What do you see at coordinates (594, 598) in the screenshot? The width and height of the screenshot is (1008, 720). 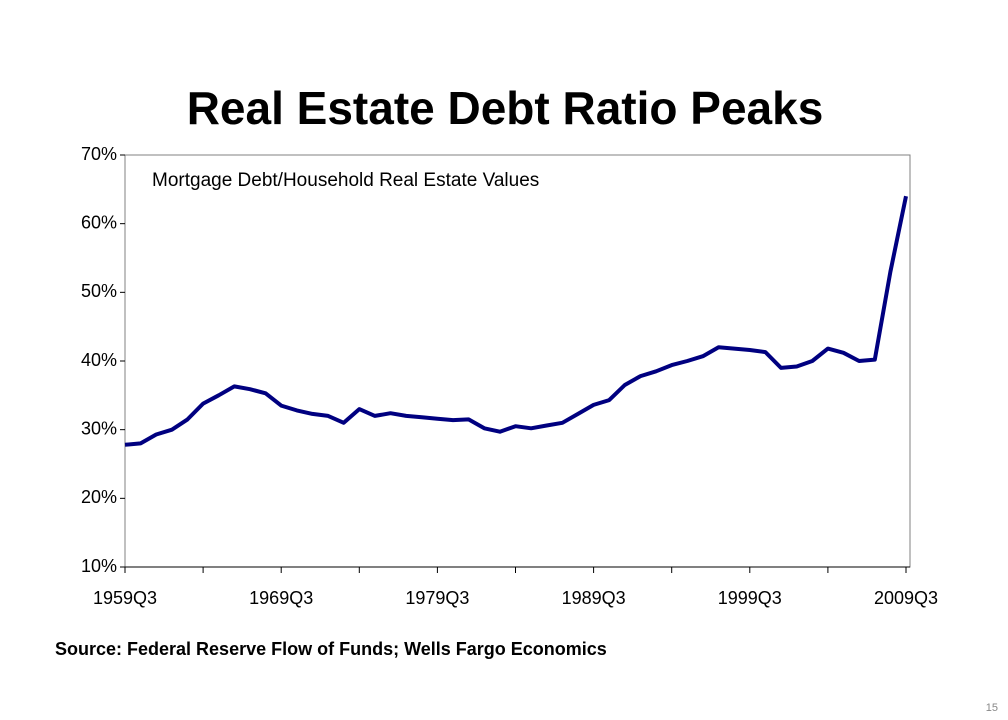 I see `x-tick-label: 1989Q3` at bounding box center [594, 598].